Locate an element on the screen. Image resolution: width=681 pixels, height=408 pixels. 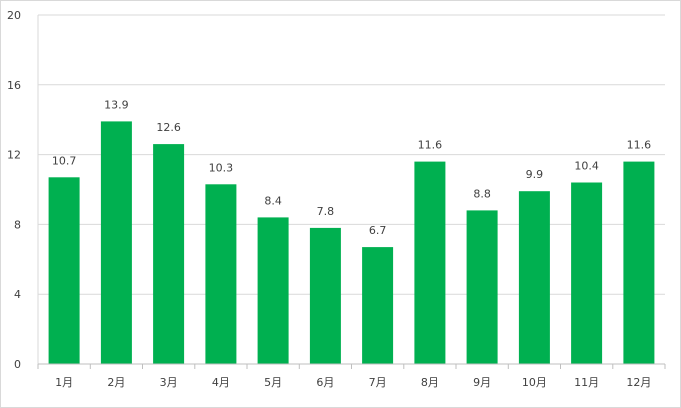
data-label: 10.4 is located at coordinates (586, 166).